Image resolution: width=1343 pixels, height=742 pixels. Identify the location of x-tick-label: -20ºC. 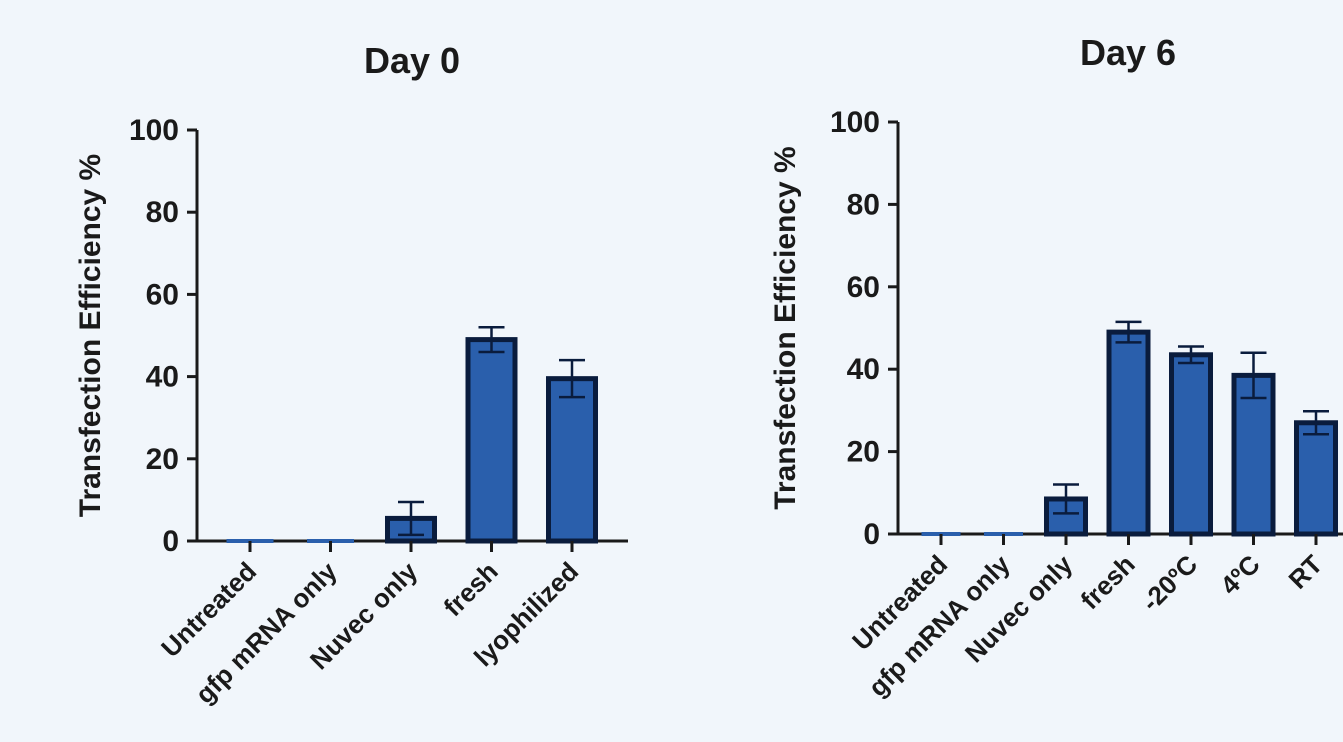
(1169, 583).